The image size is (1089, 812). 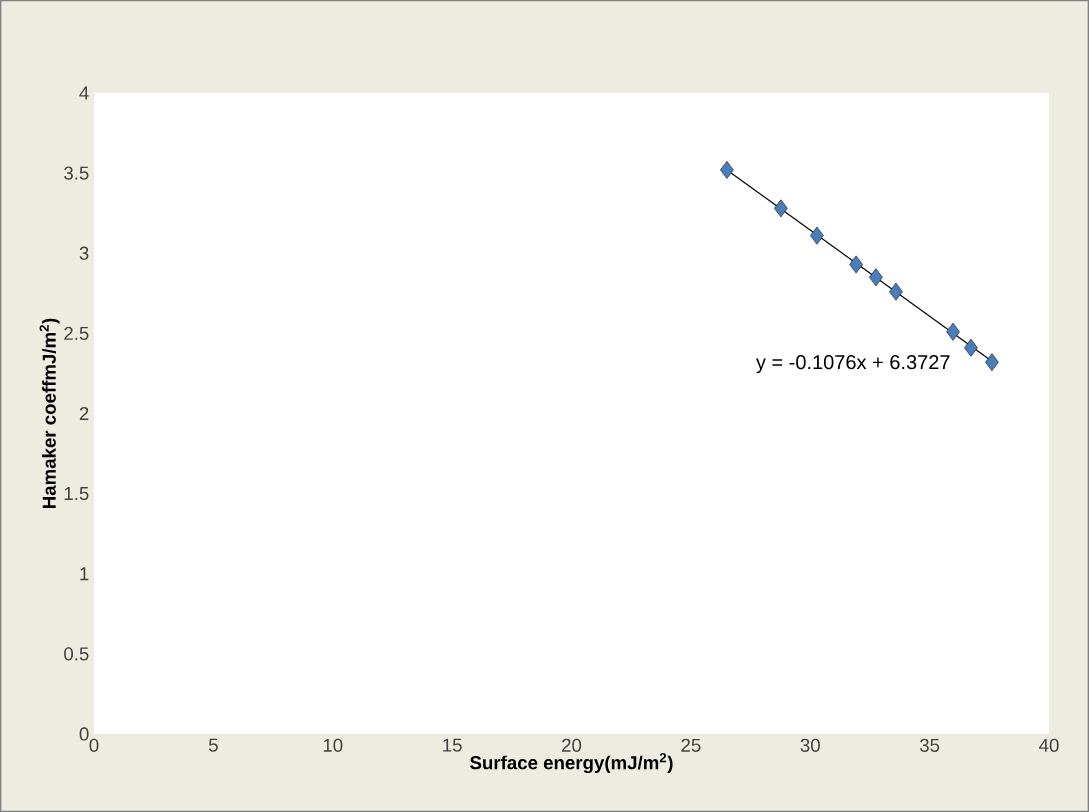 What do you see at coordinates (213, 745) in the screenshot?
I see `x-tick-label: 5` at bounding box center [213, 745].